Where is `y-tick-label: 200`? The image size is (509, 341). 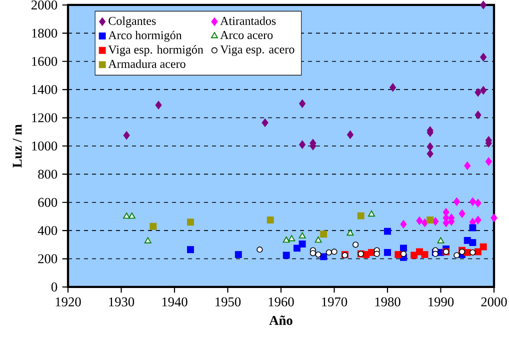
y-tick-label: 200 is located at coordinates (48, 259).